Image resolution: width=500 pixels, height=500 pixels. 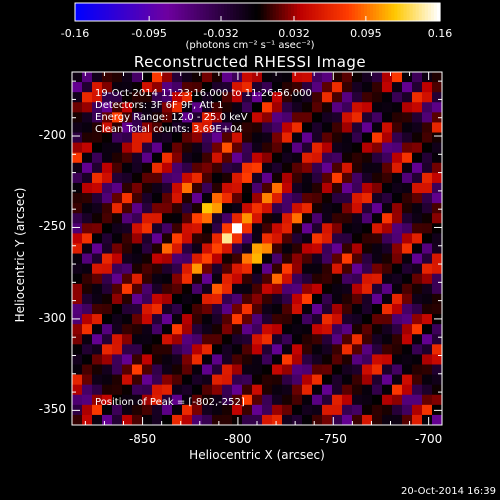 I want to click on colorbar-tick-label: -0.032, so click(x=221, y=33).